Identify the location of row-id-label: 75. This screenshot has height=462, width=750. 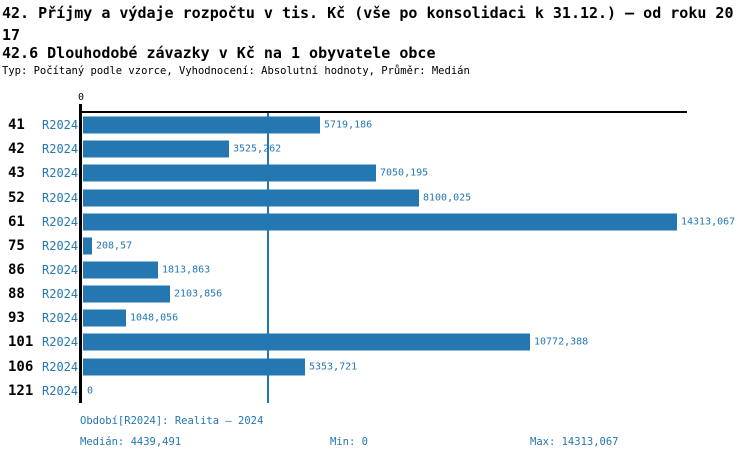
(16, 245).